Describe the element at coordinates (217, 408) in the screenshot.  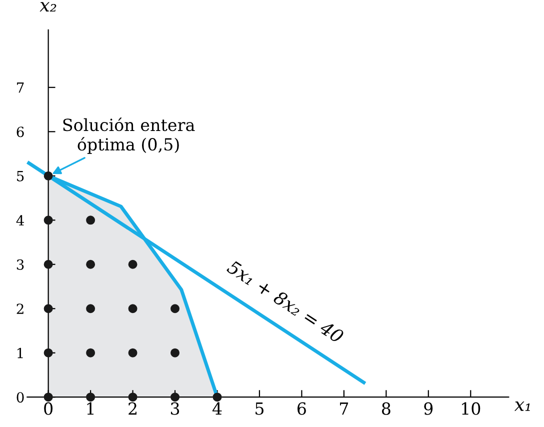
I see `x-tick-label: 4` at that location.